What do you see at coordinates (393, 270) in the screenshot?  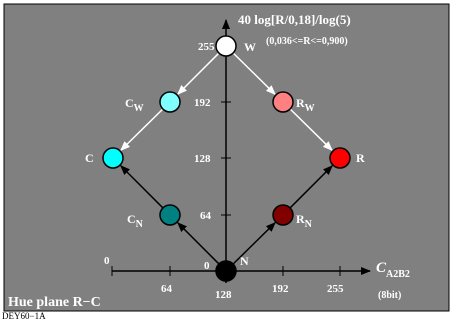 I see `x-axis-title: CA2B2` at bounding box center [393, 270].